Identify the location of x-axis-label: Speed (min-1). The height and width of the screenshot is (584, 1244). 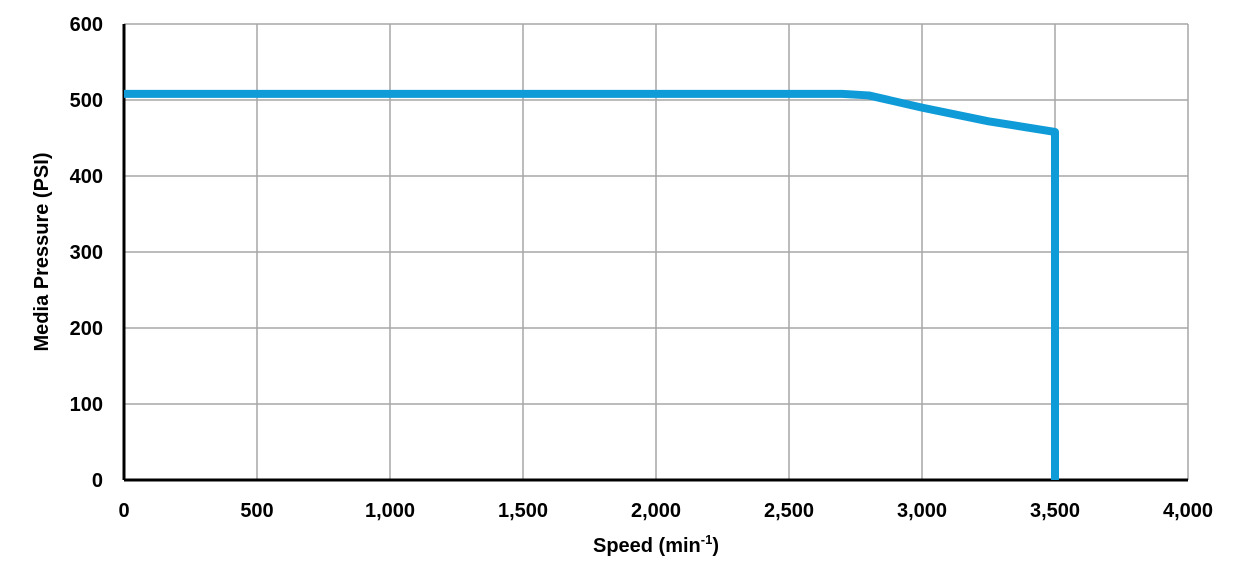
(656, 544).